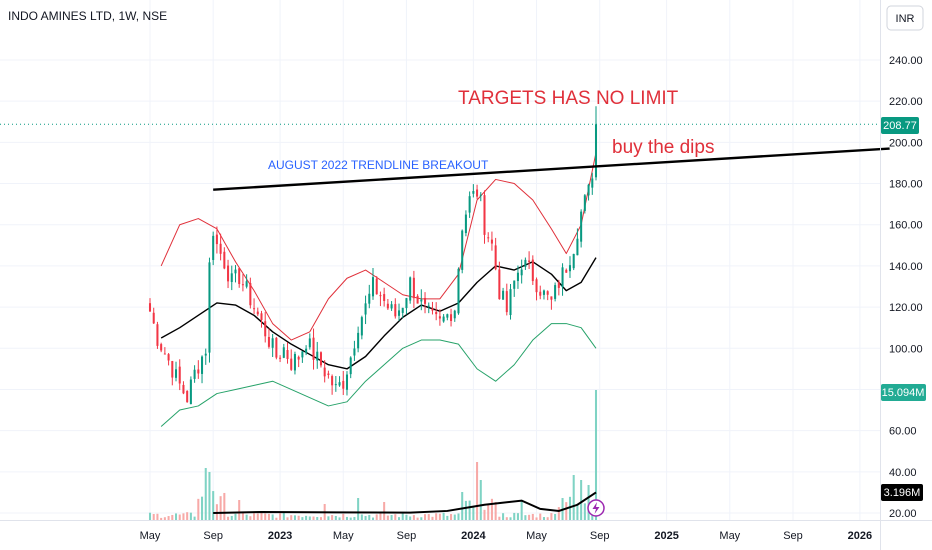 This screenshot has height=550, width=932. Describe the element at coordinates (213, 536) in the screenshot. I see `time-tick-label-1: Sep` at that location.